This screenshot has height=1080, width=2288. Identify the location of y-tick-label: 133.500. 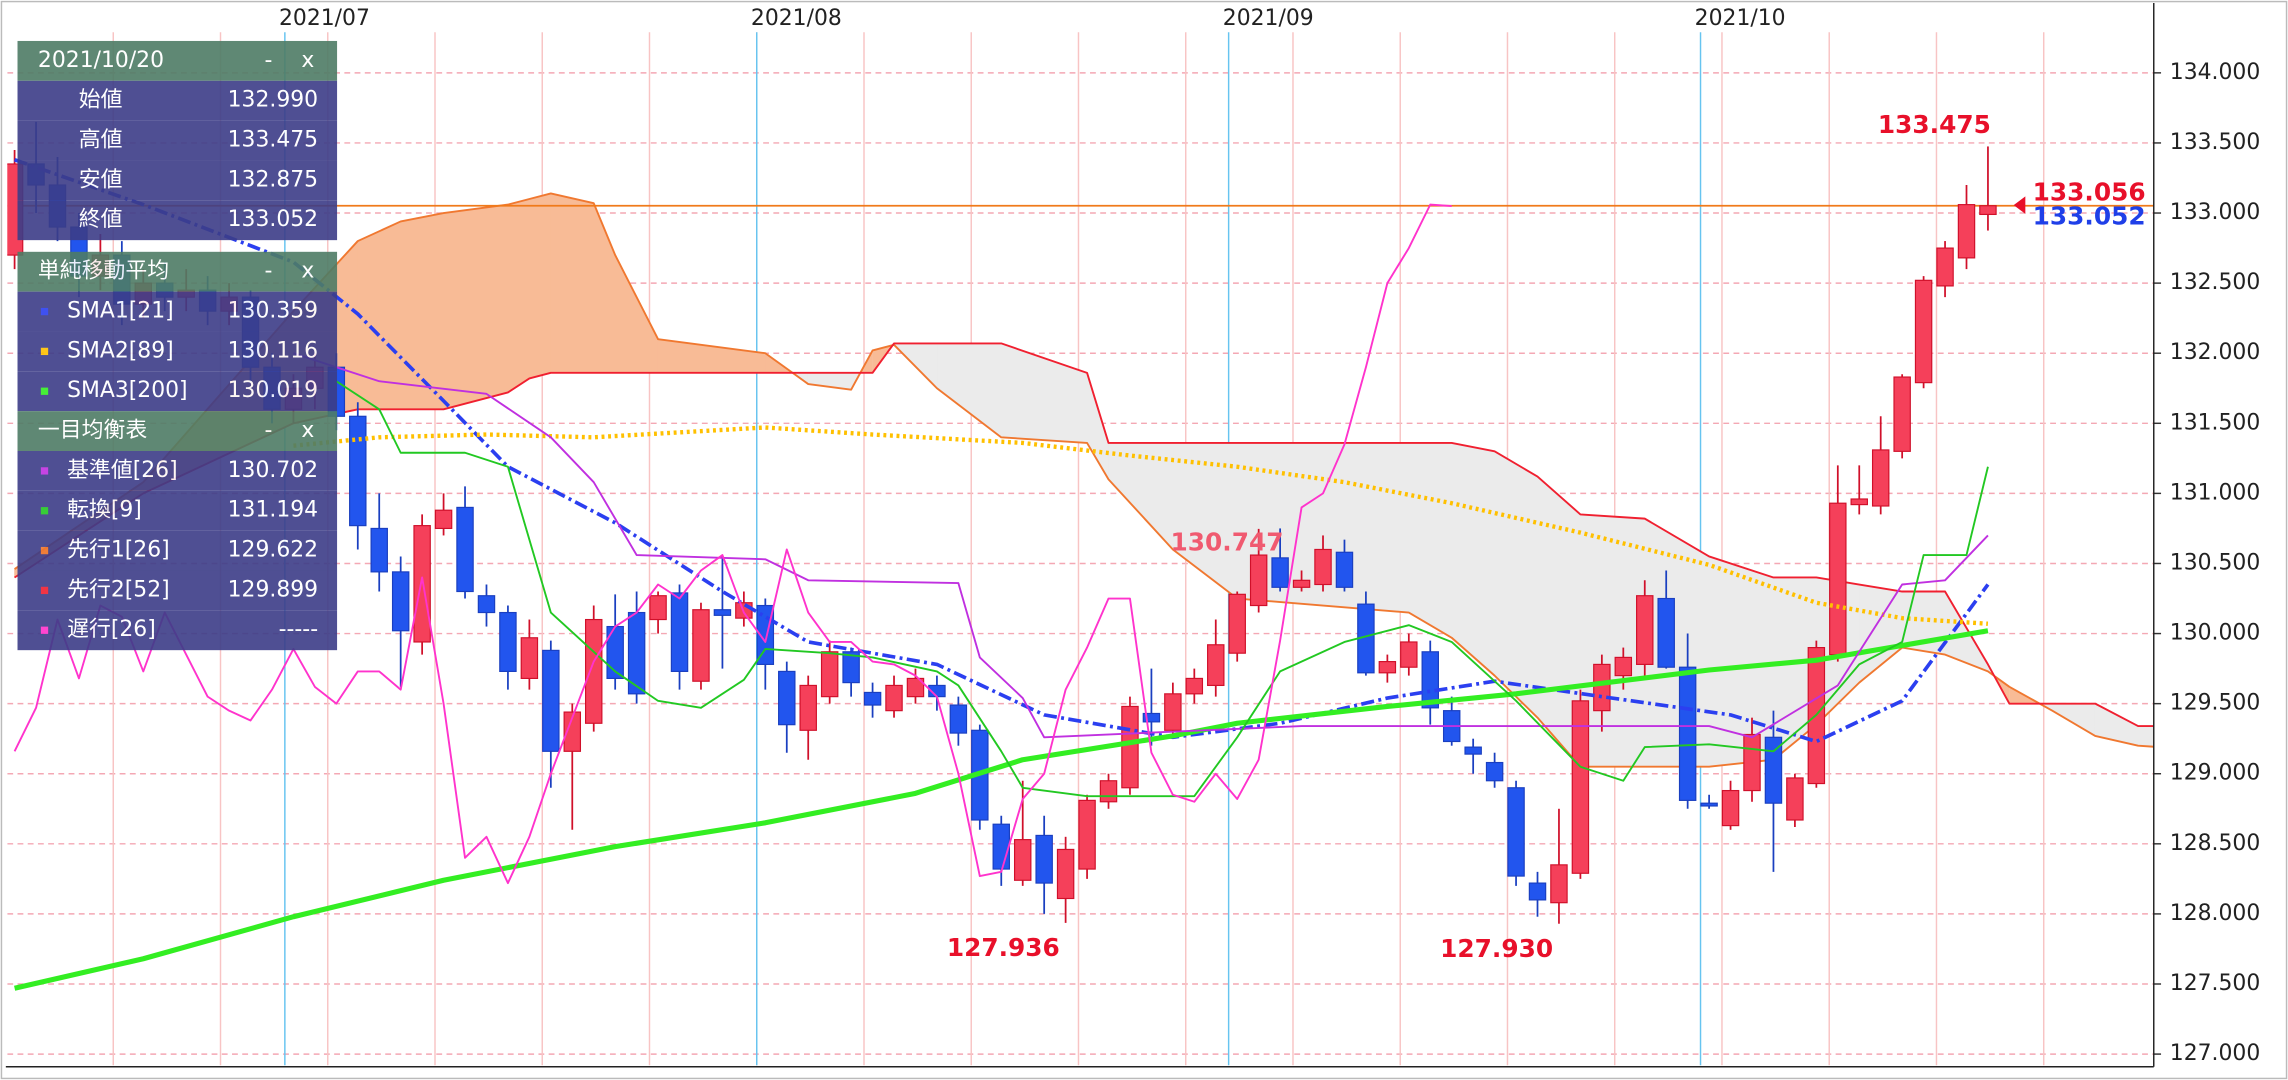
(2215, 142).